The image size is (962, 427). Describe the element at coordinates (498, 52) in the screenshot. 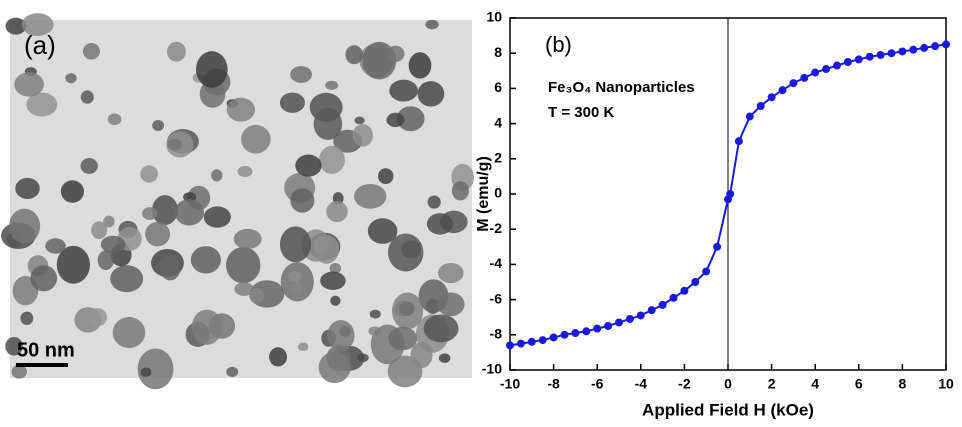

I see `y-tick-label: 8` at that location.